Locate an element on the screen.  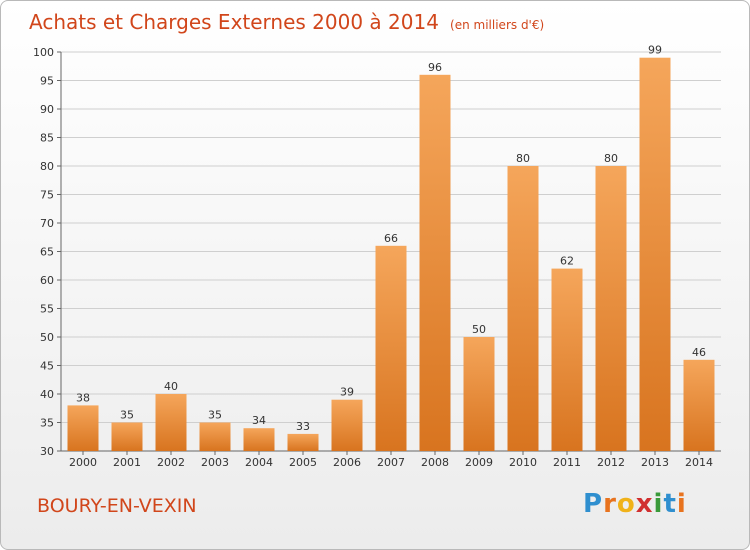
y-tick-label: 40 is located at coordinates (47, 394).